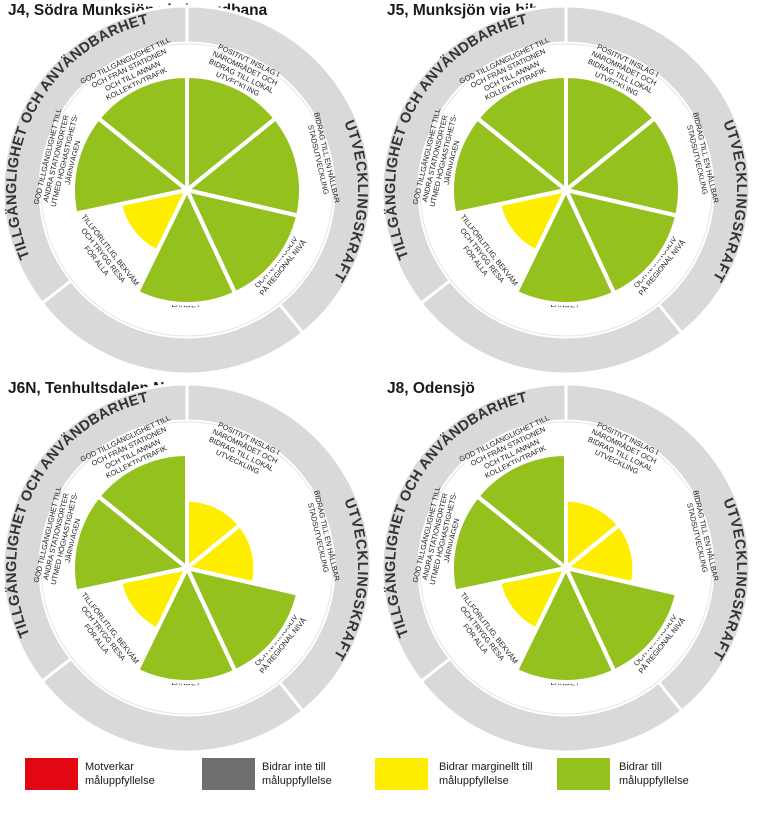  What do you see at coordinates (431, 388) in the screenshot?
I see `chart-title: J8, Odensjö` at bounding box center [431, 388].